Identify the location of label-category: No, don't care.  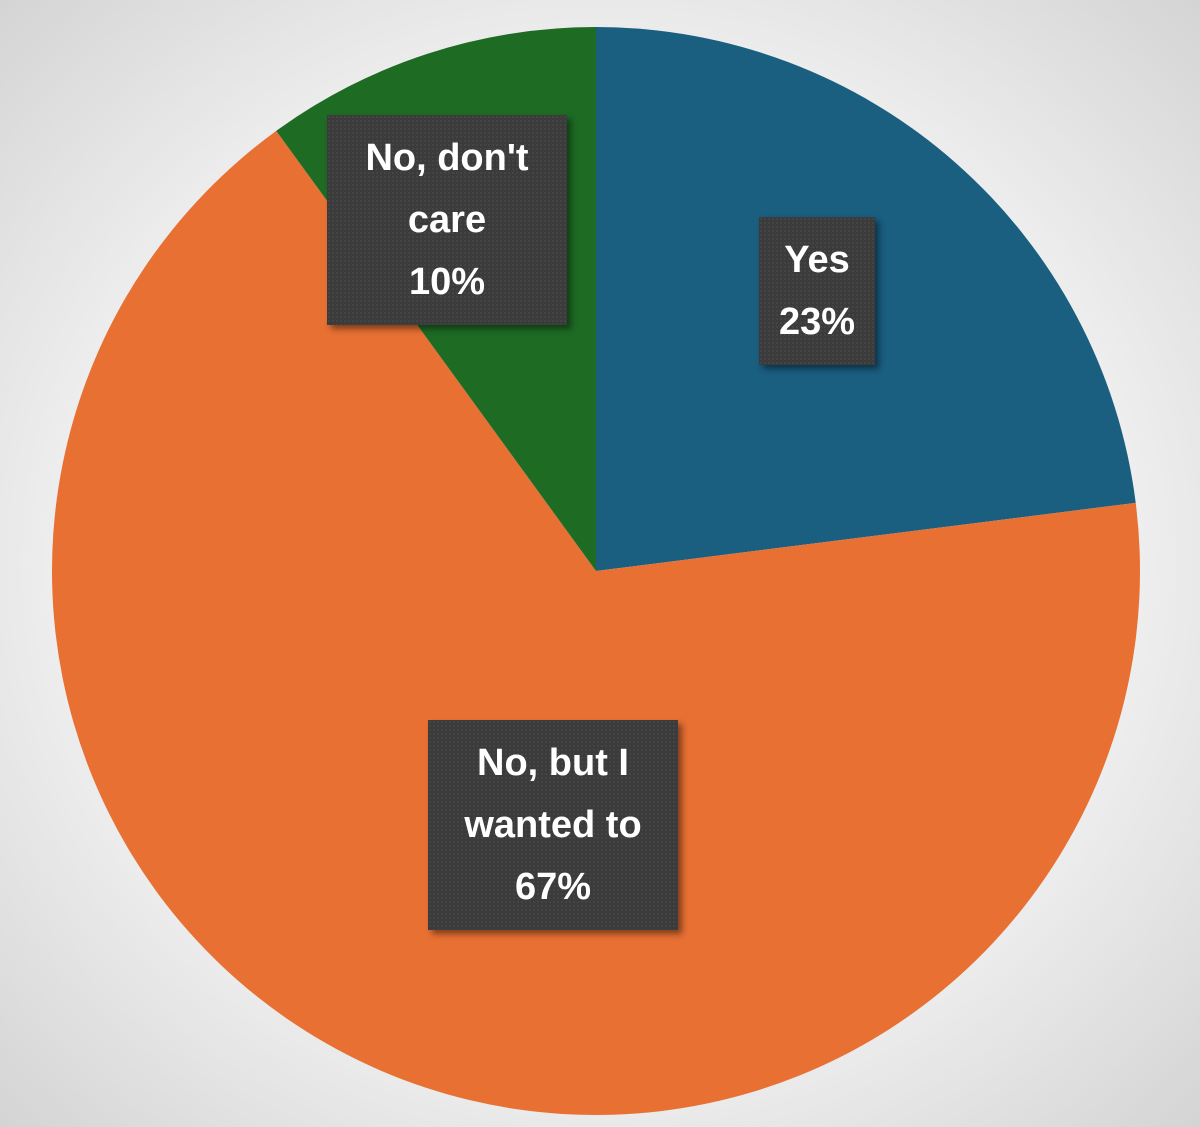
(447, 189).